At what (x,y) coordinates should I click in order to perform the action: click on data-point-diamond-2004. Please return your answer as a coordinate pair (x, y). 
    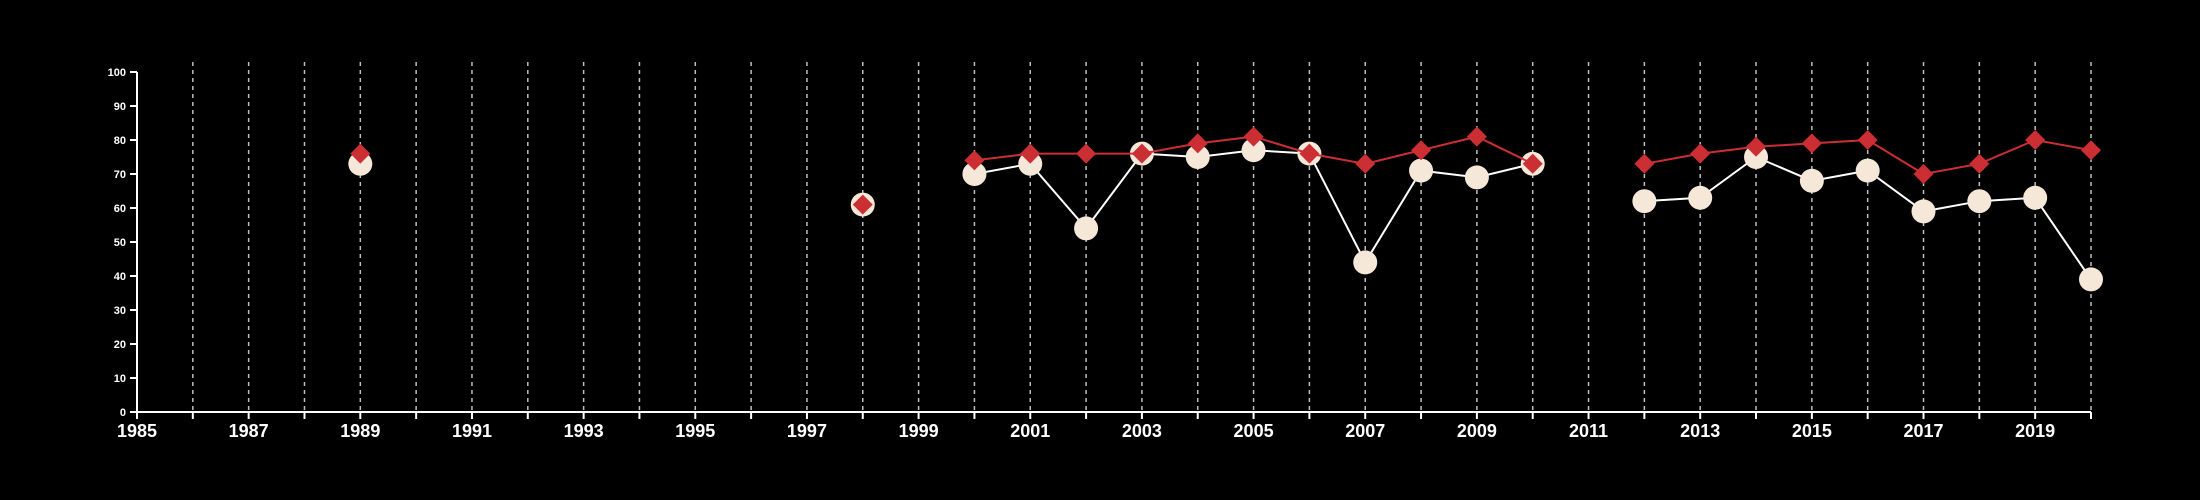
    Looking at the image, I should click on (1197, 143).